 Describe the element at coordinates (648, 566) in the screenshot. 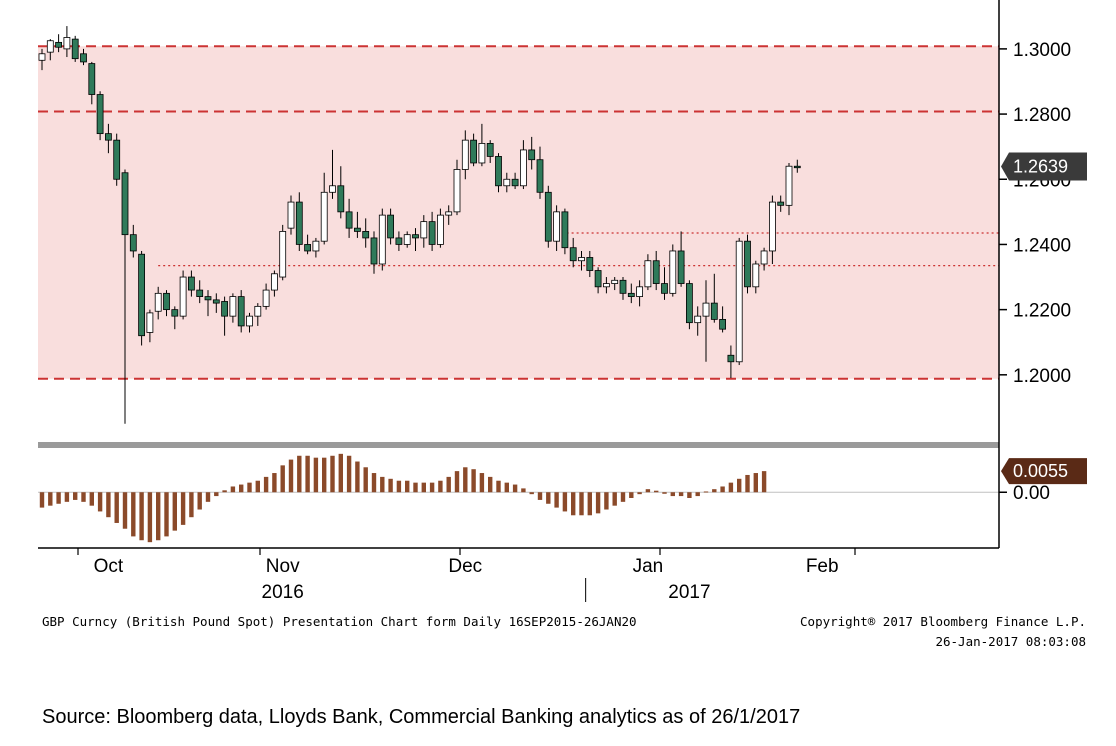

I see `x-month-label: Jan` at that location.